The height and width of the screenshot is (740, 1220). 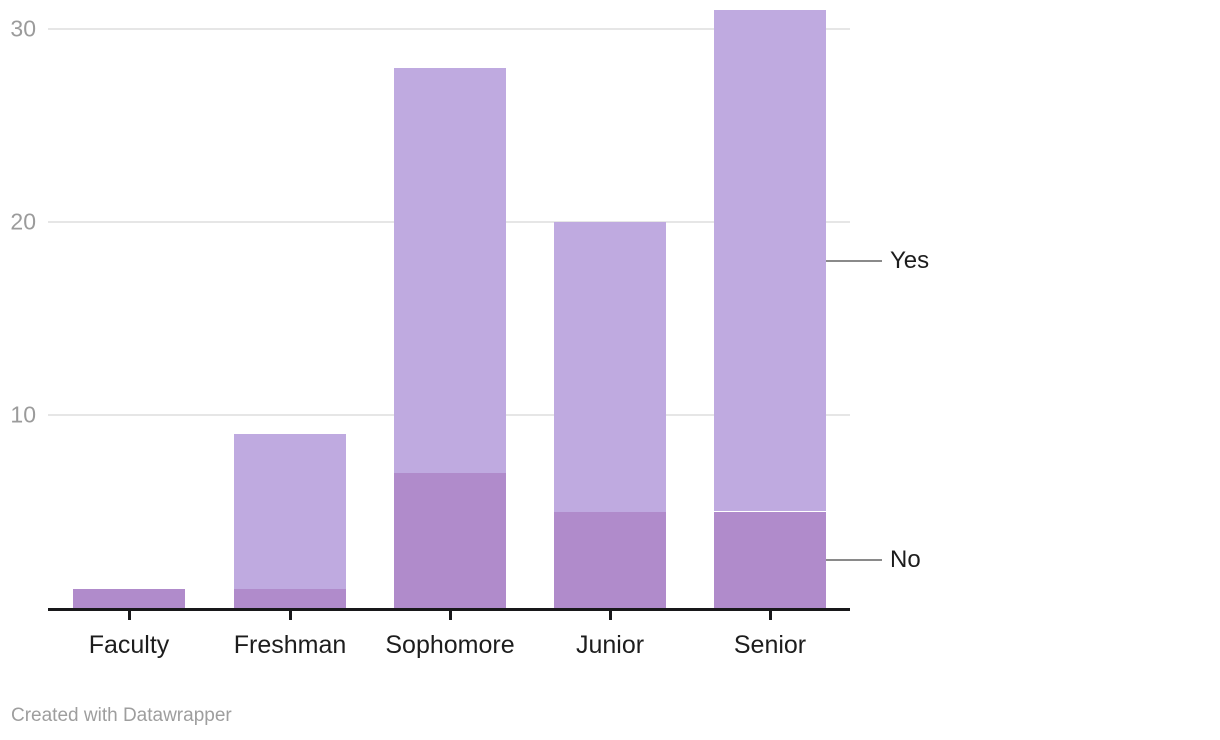 What do you see at coordinates (770, 559) in the screenshot?
I see `bar-segment-no-senior` at bounding box center [770, 559].